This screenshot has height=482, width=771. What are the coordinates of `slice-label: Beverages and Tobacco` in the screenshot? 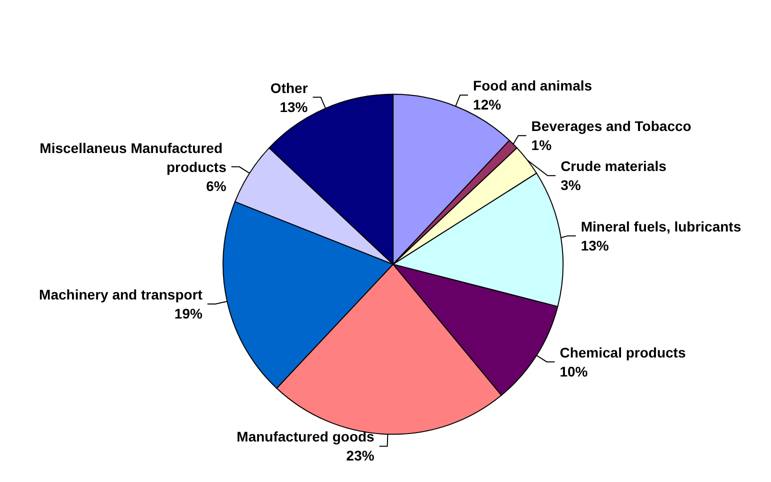 It's located at (611, 126).